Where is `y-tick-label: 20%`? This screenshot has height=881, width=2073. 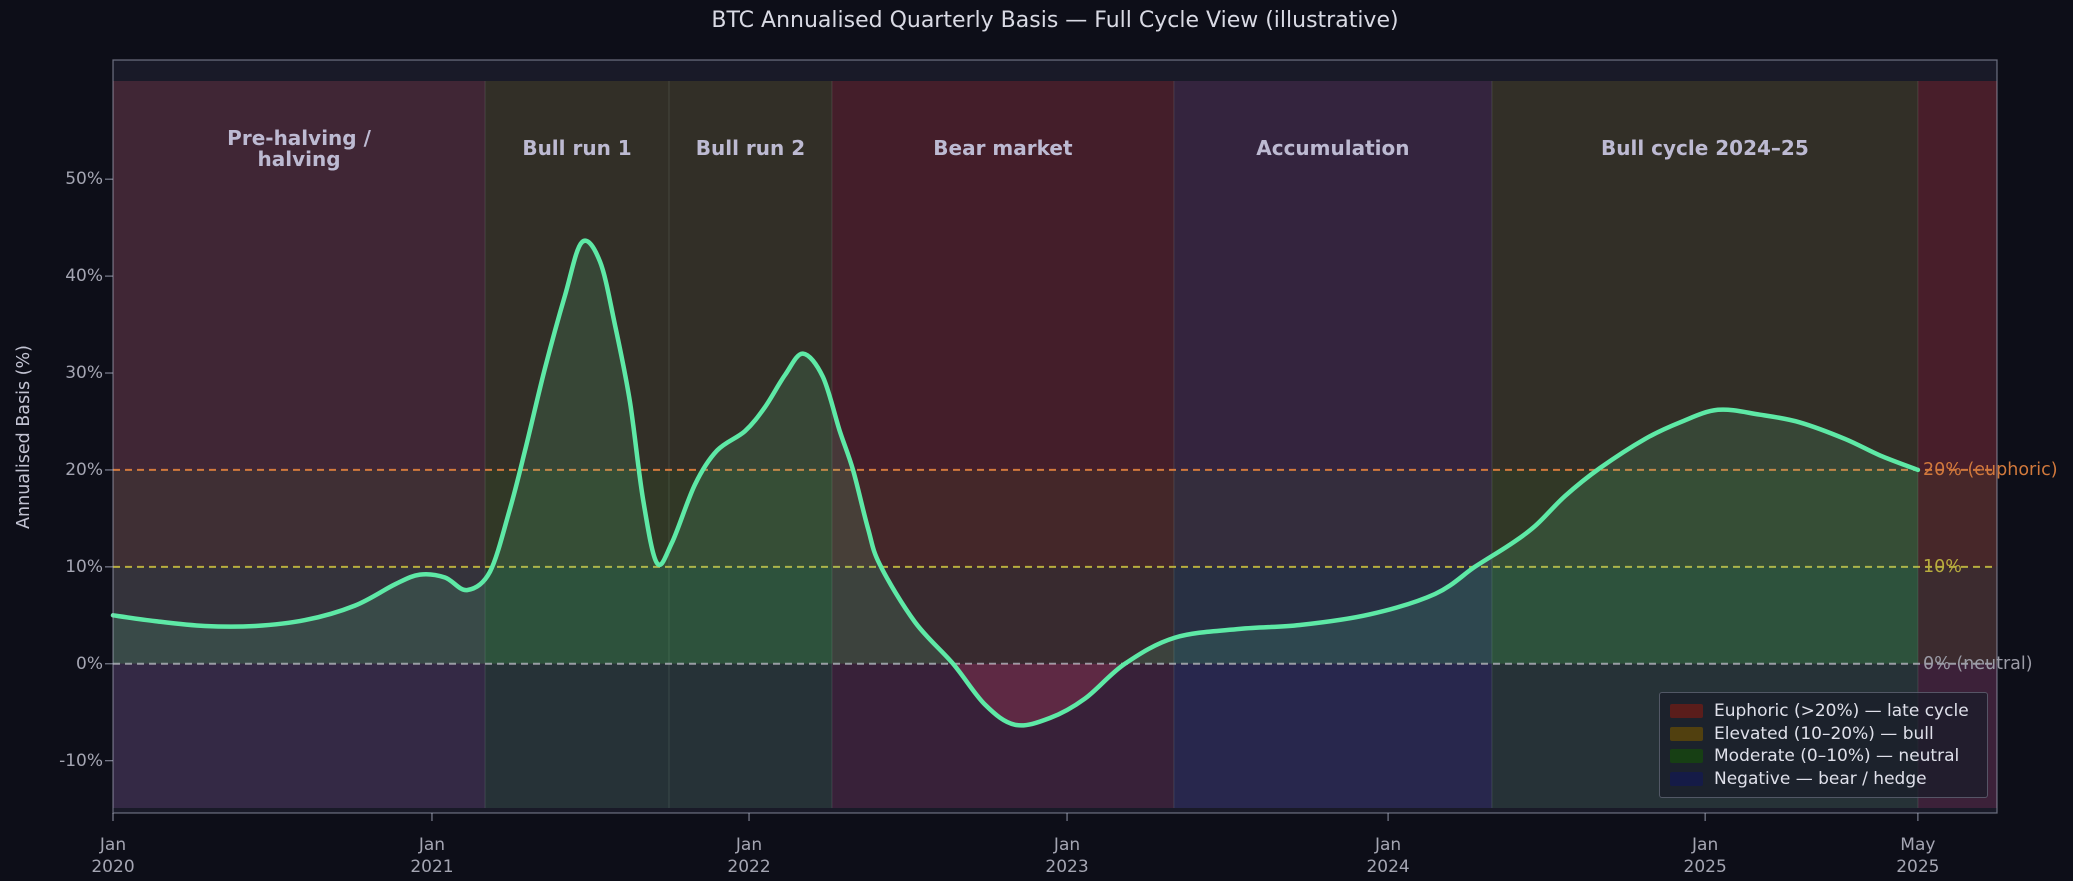
y-tick-label: 20% is located at coordinates (84, 469).